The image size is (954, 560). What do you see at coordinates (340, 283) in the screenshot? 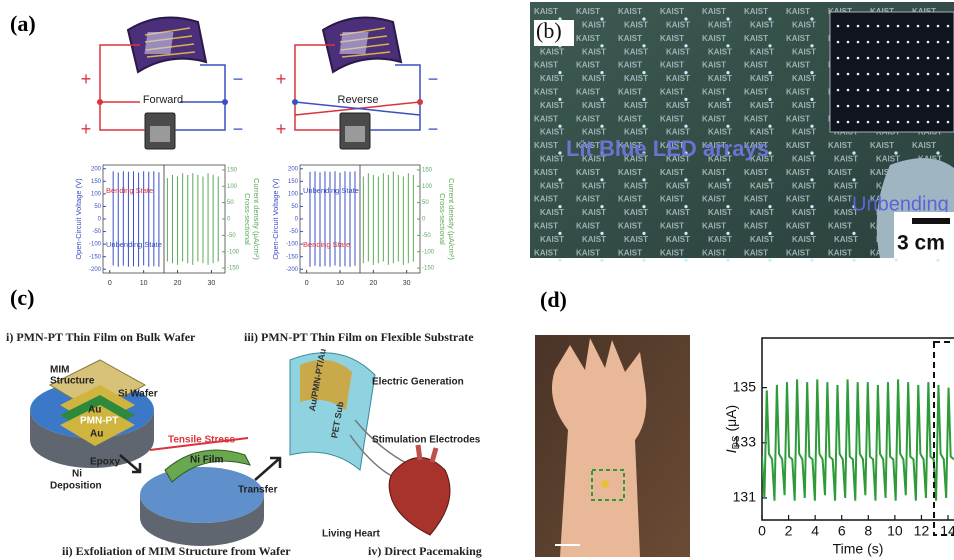
I see `x-tick-label: 10` at bounding box center [340, 283].